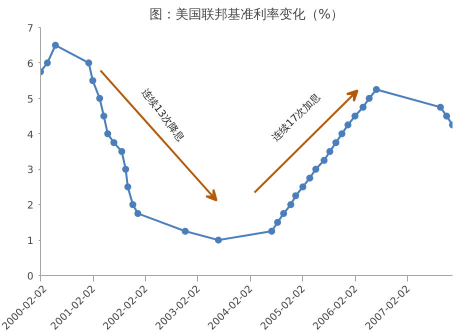 The height and width of the screenshot is (336, 470). Describe the element at coordinates (30, 100) in the screenshot. I see `y-tick-label: 5` at that location.